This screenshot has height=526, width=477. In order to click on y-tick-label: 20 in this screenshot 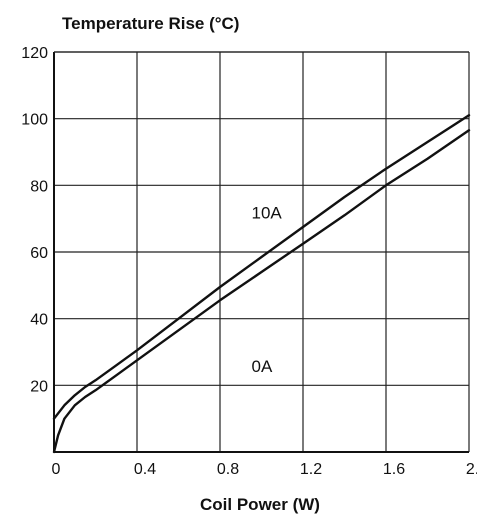, I will do `click(39, 386)`.